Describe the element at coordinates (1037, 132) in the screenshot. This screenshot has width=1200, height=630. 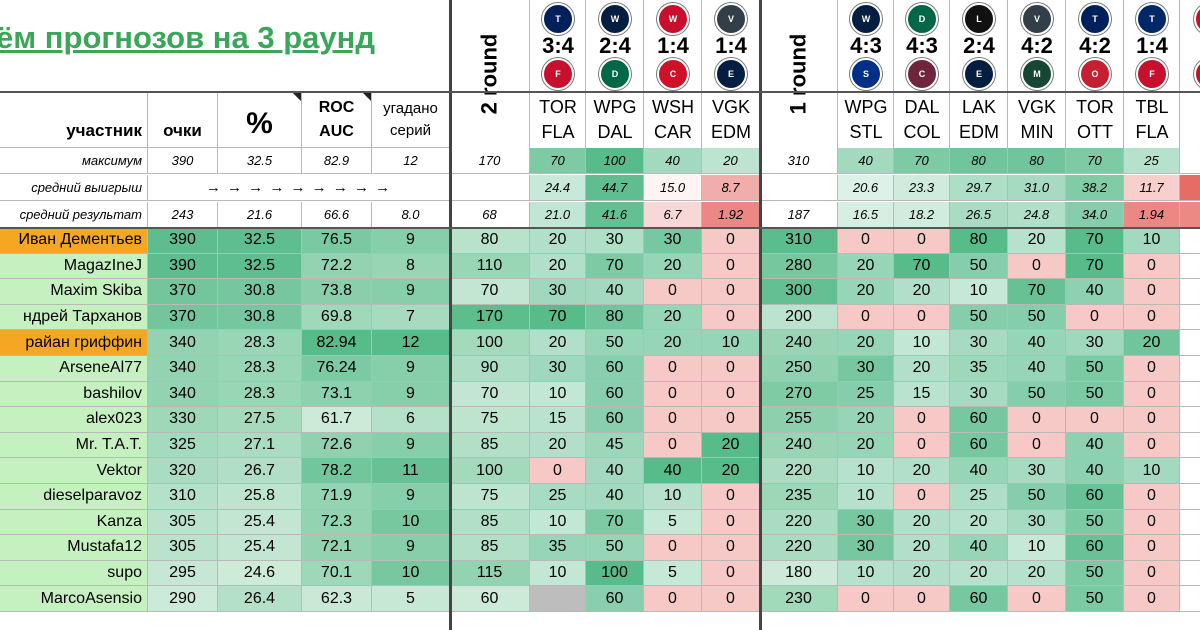
I see `team-2: MIN` at that location.